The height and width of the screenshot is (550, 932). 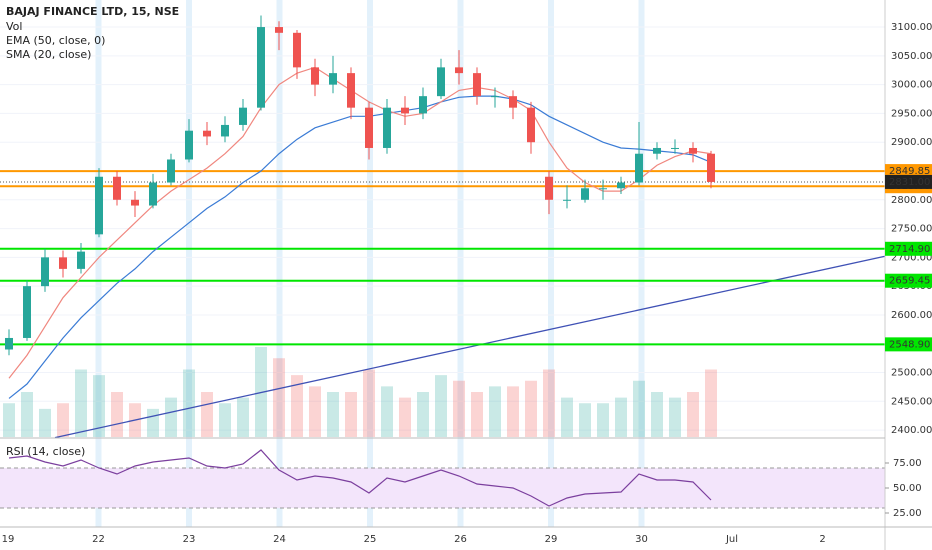 I want to click on level-label: 2714.90, so click(x=909, y=249).